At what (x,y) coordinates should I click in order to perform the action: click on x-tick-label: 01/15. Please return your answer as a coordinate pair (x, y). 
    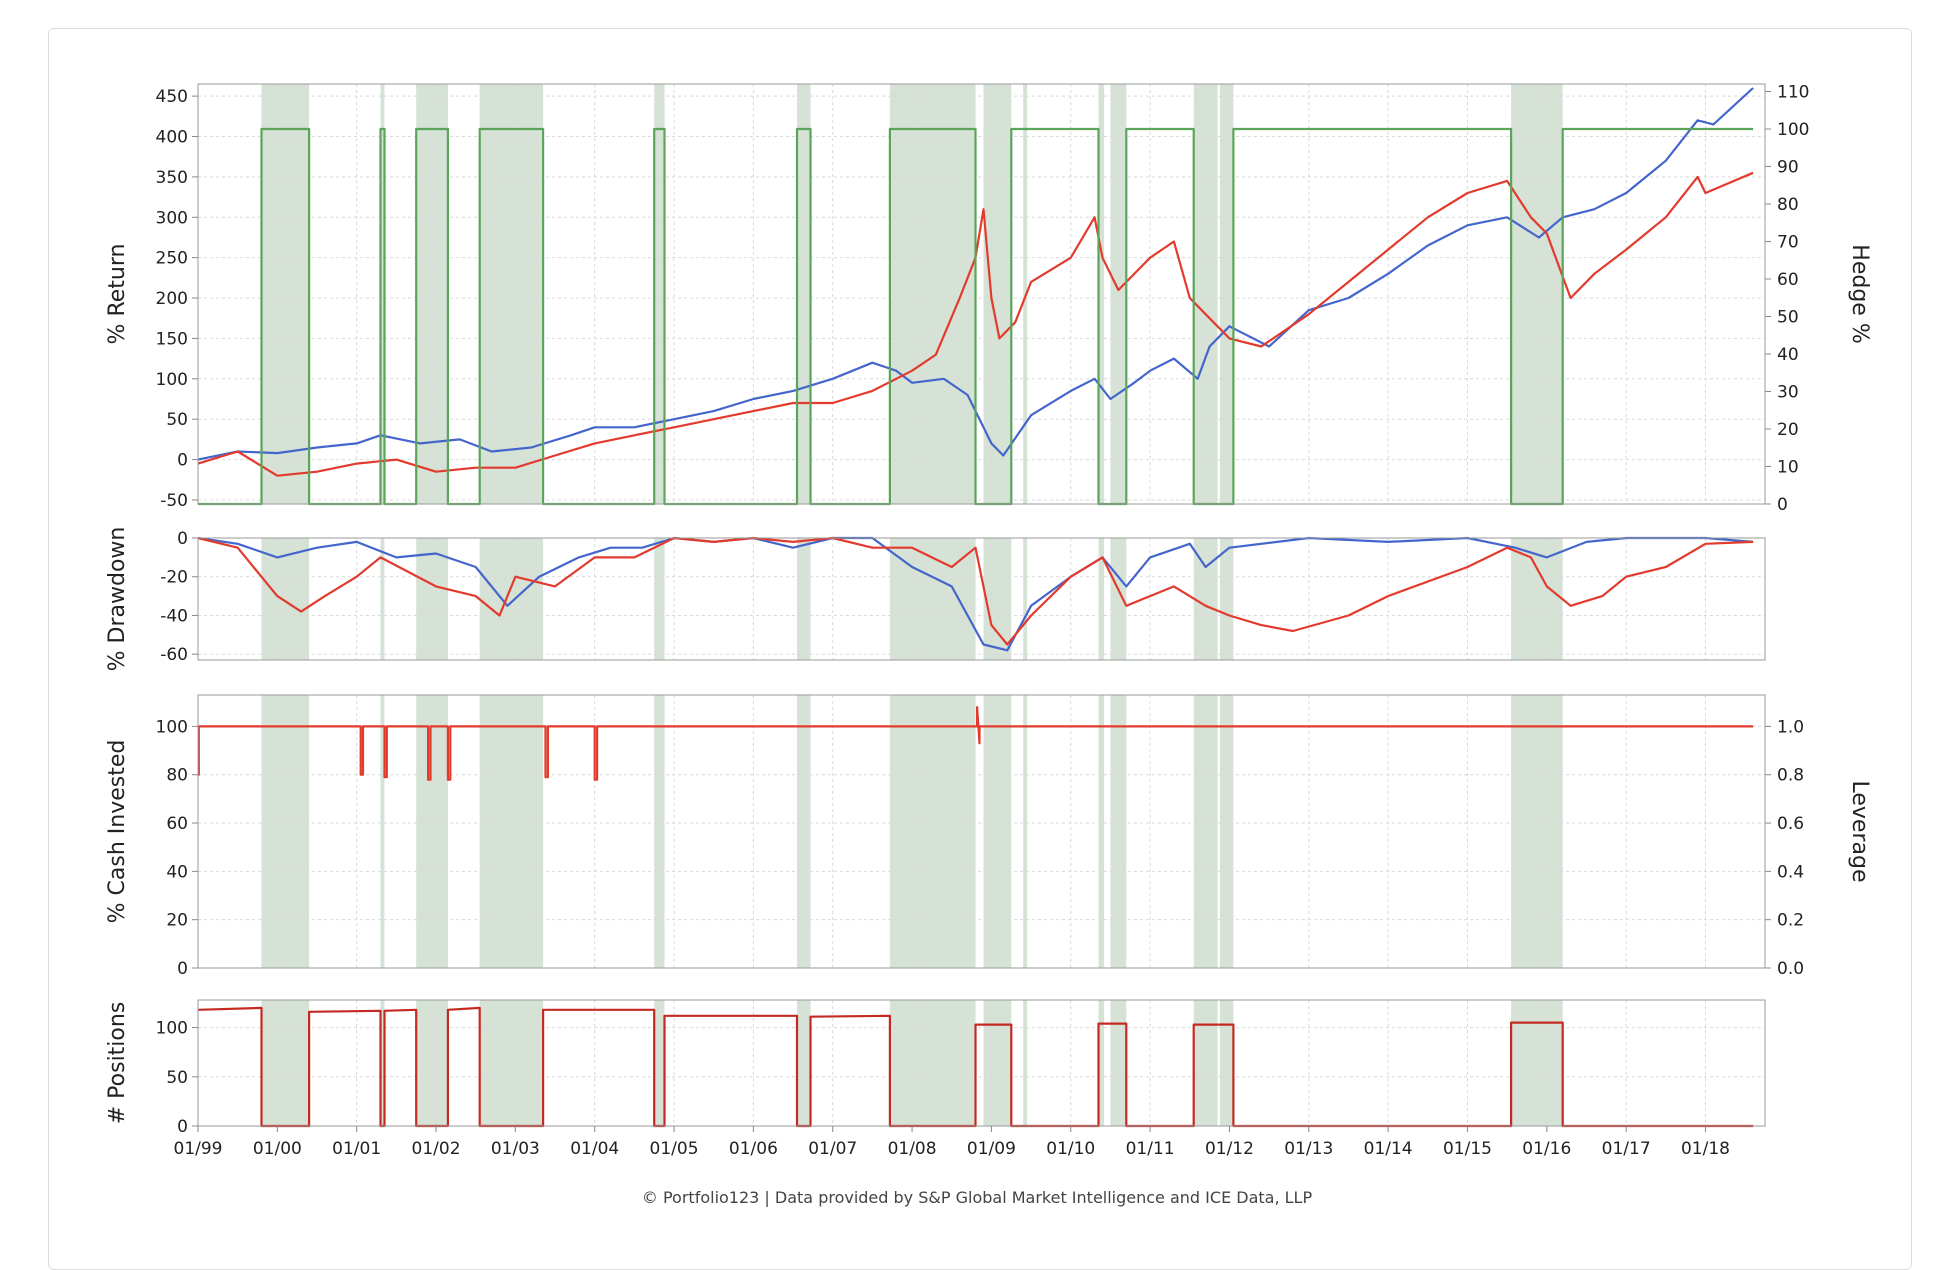
    Looking at the image, I should click on (1467, 1149).